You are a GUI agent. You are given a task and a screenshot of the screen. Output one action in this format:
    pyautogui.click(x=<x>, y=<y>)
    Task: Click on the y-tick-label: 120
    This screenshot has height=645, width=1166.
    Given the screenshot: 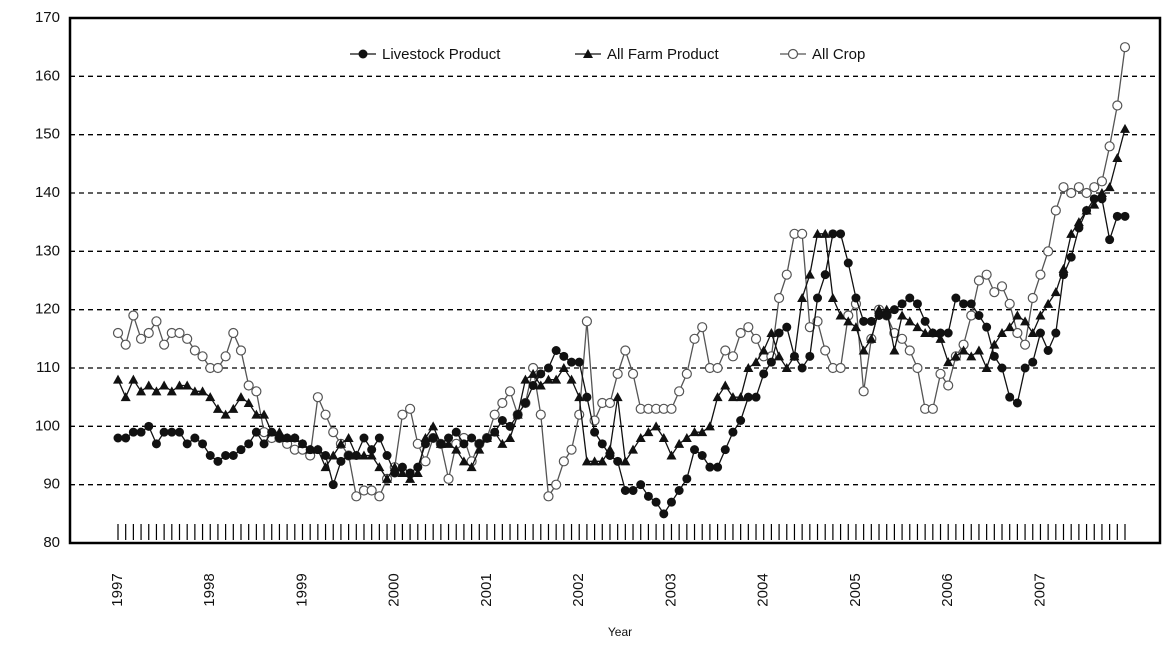 What is the action you would take?
    pyautogui.click(x=47, y=309)
    